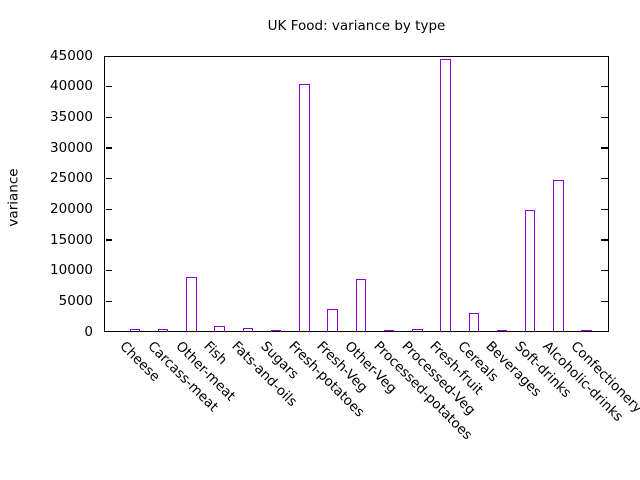 The width and height of the screenshot is (640, 480). I want to click on y-tick-label: 15000, so click(71, 239).